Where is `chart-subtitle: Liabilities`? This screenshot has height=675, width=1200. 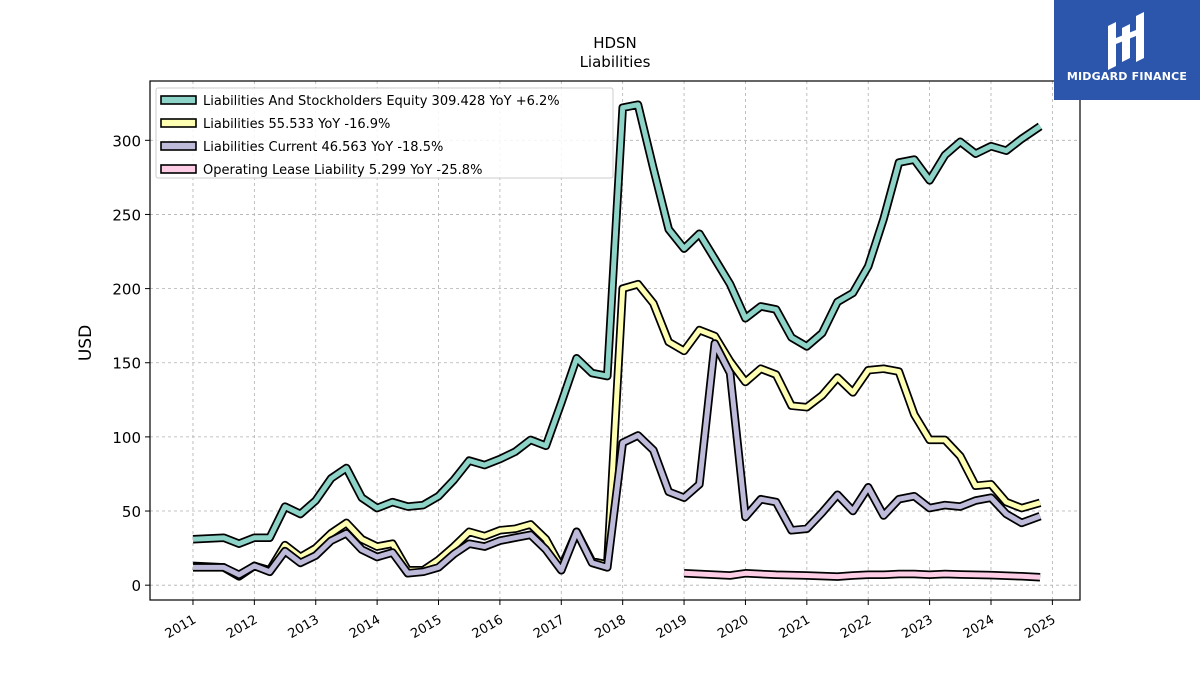 chart-subtitle: Liabilities is located at coordinates (615, 62).